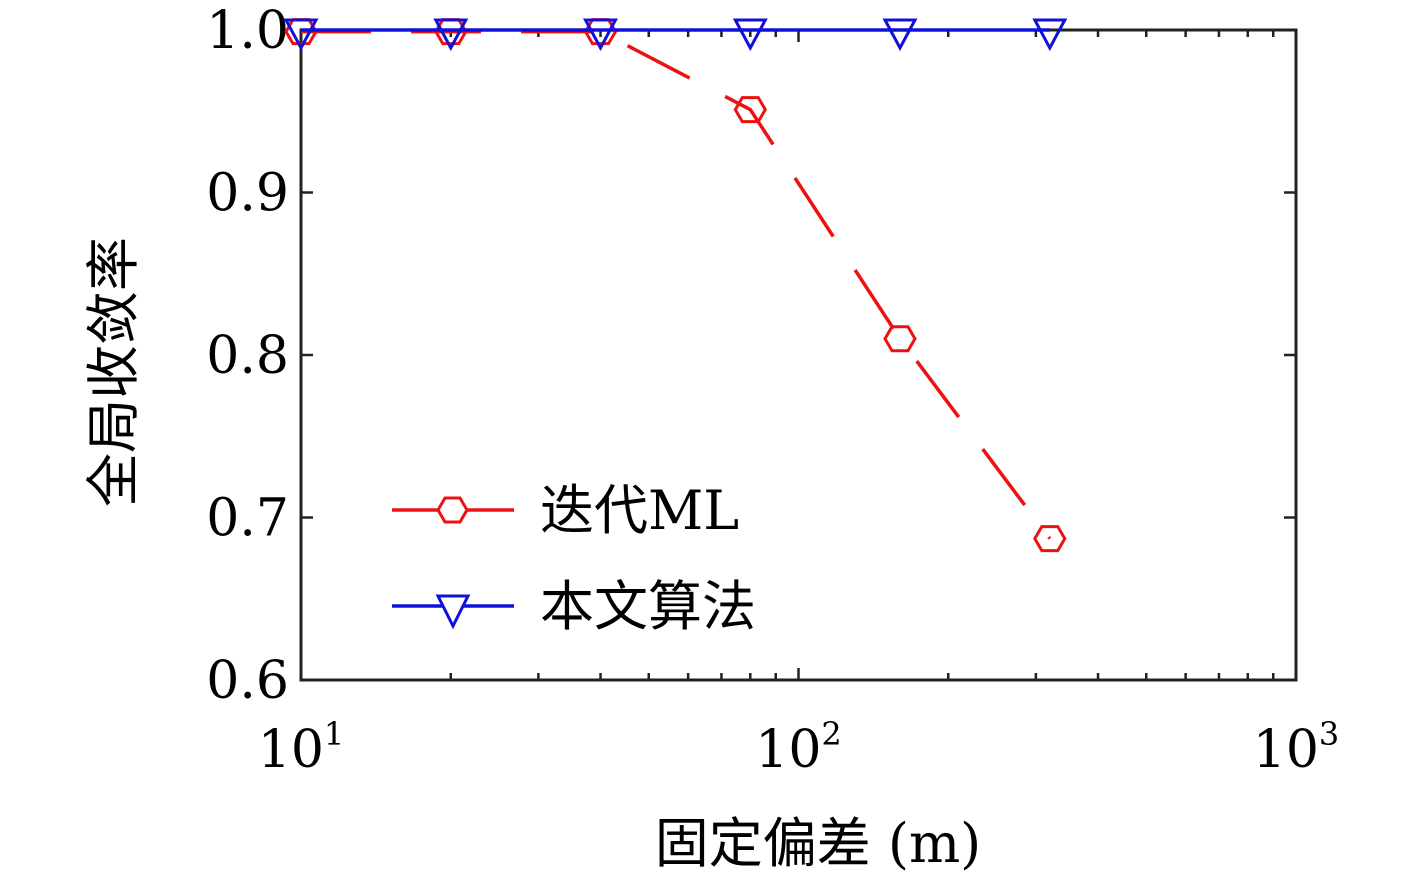 This screenshot has width=1417, height=888. What do you see at coordinates (574, 558) in the screenshot?
I see `legend: 迭代ML 本文算法` at bounding box center [574, 558].